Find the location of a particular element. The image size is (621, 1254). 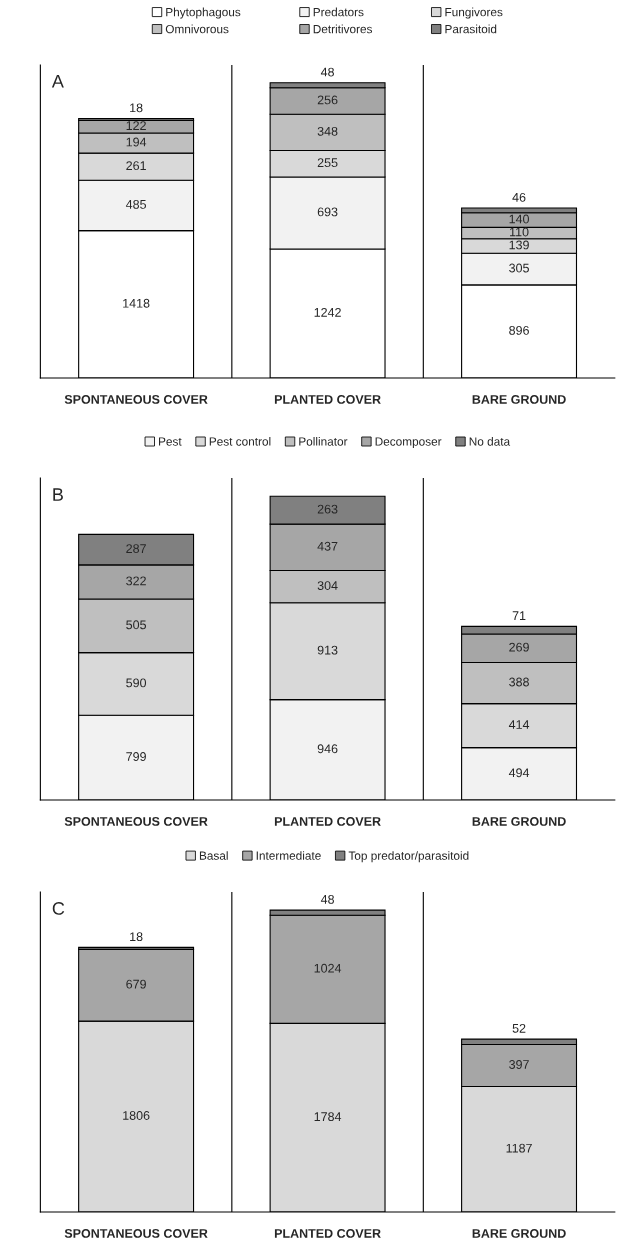

data-label: 305 is located at coordinates (519, 268).